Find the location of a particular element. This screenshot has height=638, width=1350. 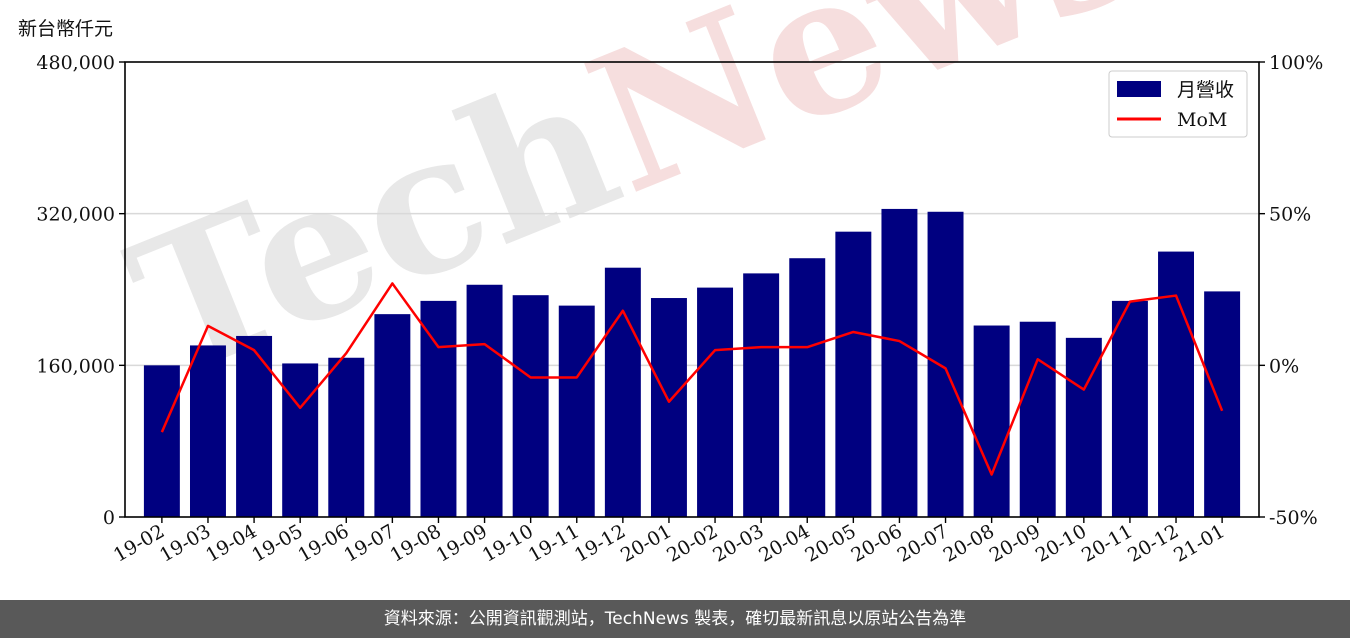

x-tick-label-19-06: 19-06 is located at coordinates (323, 543).